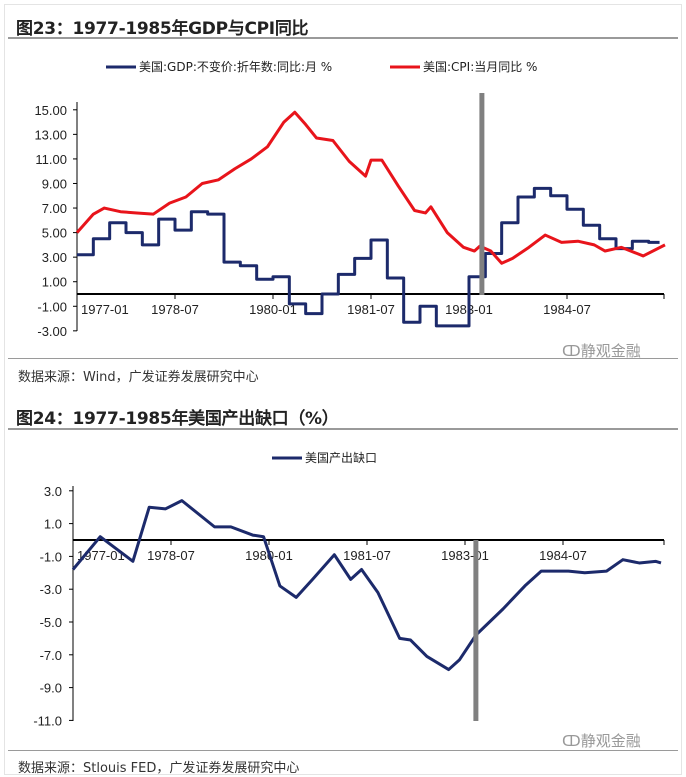 The image size is (686, 777). Describe the element at coordinates (159, 768) in the screenshot. I see `figure-24-source: 数据来源：Stlouis FED，广发证券发展研究中心` at that location.